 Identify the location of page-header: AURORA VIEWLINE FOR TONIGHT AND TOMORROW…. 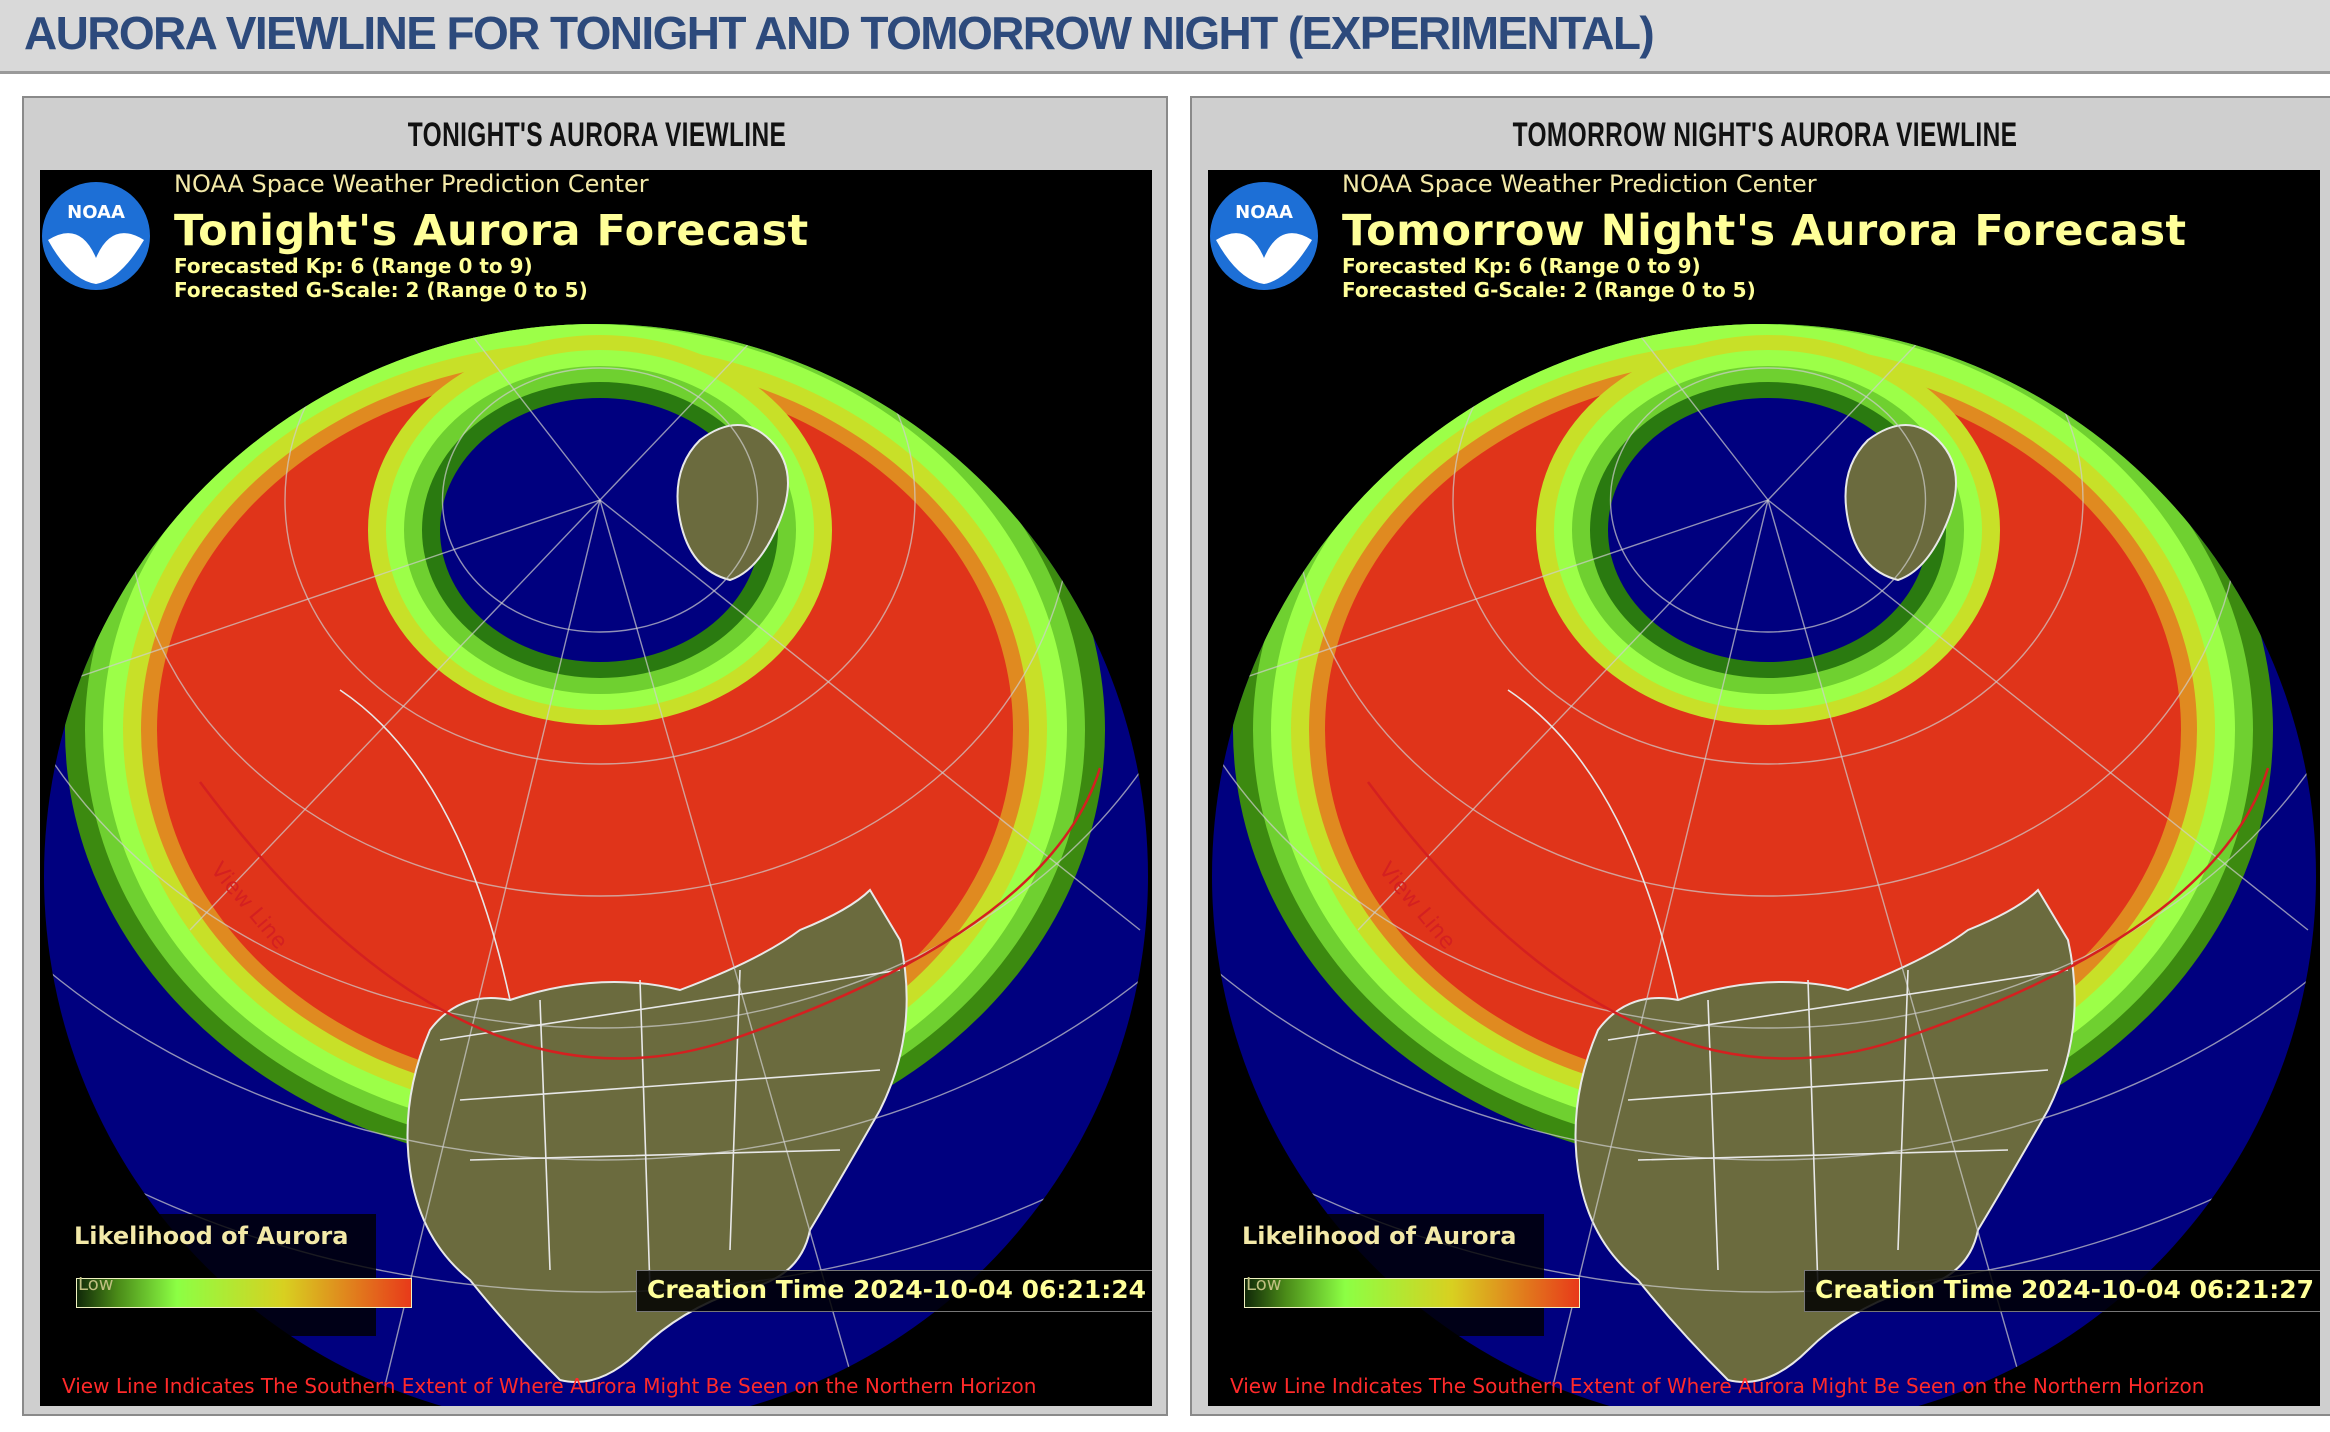
(1165, 37).